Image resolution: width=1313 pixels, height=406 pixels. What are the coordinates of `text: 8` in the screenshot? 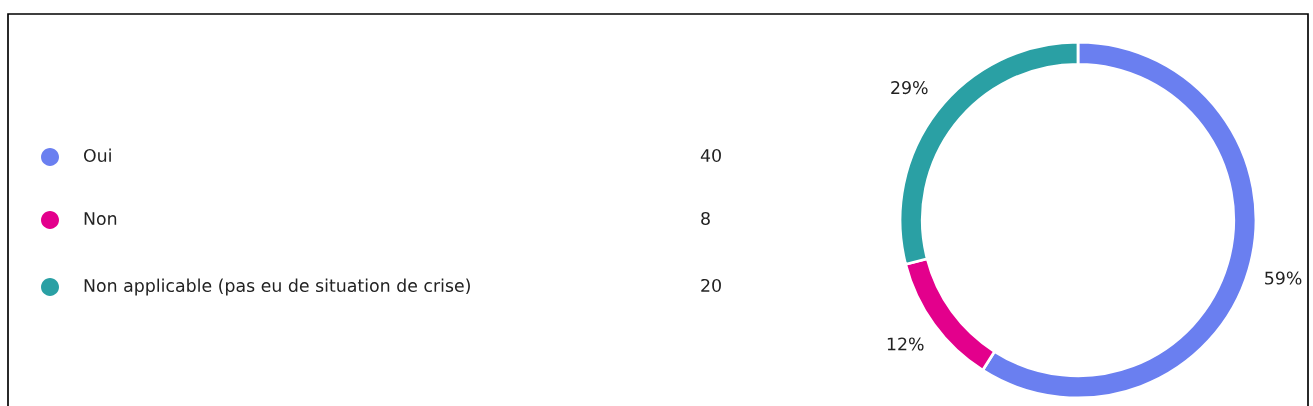 It's located at (705, 218).